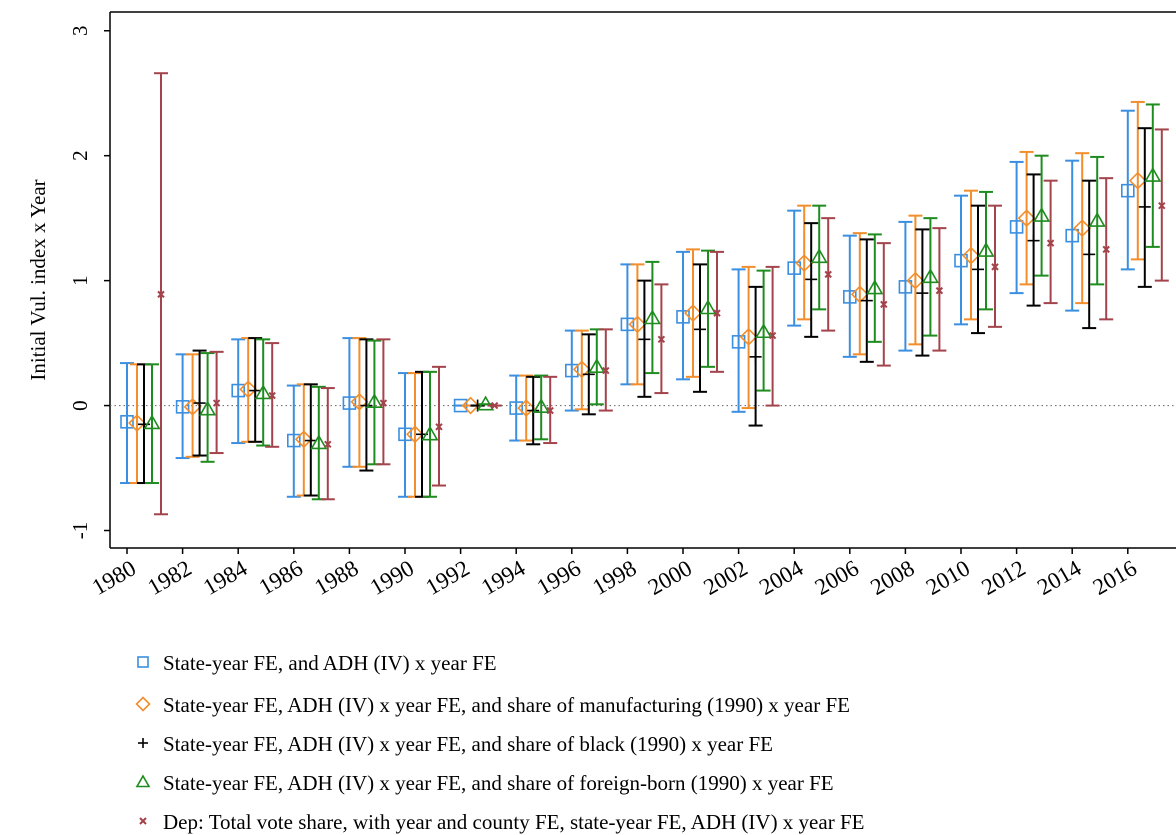 The width and height of the screenshot is (1176, 835). I want to click on y-tick-label: 2, so click(80, 155).